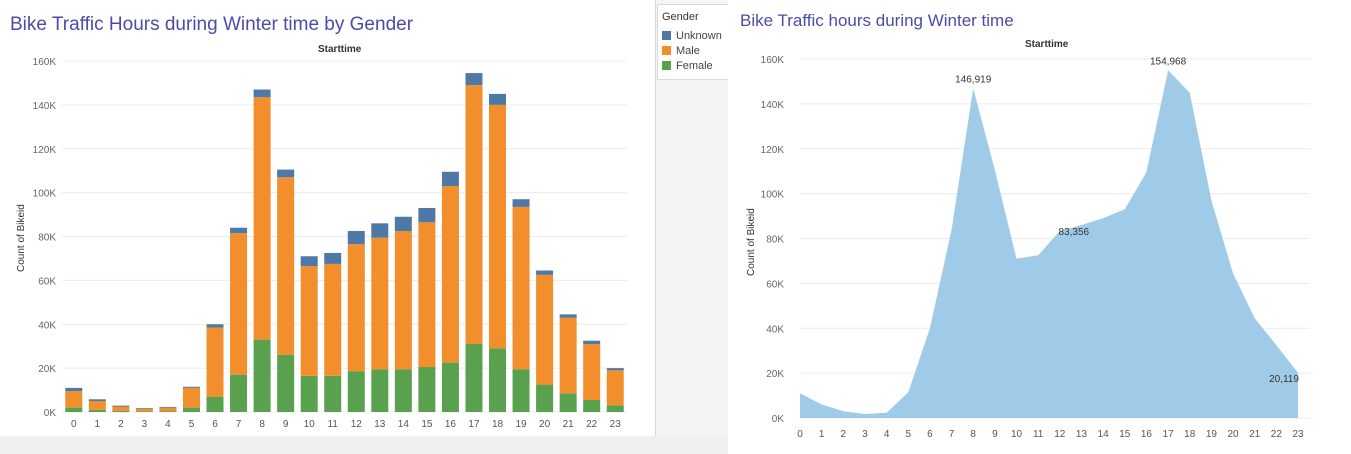  I want to click on legend-item-male: Male, so click(681, 51).